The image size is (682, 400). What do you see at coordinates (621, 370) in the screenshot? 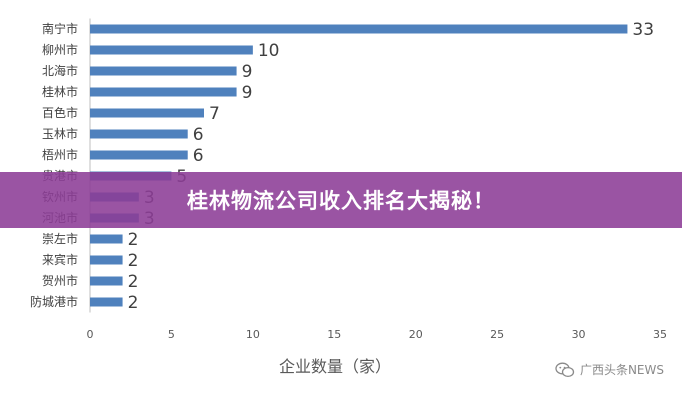
I see `watermark-text: 广西头条NEWS` at bounding box center [621, 370].